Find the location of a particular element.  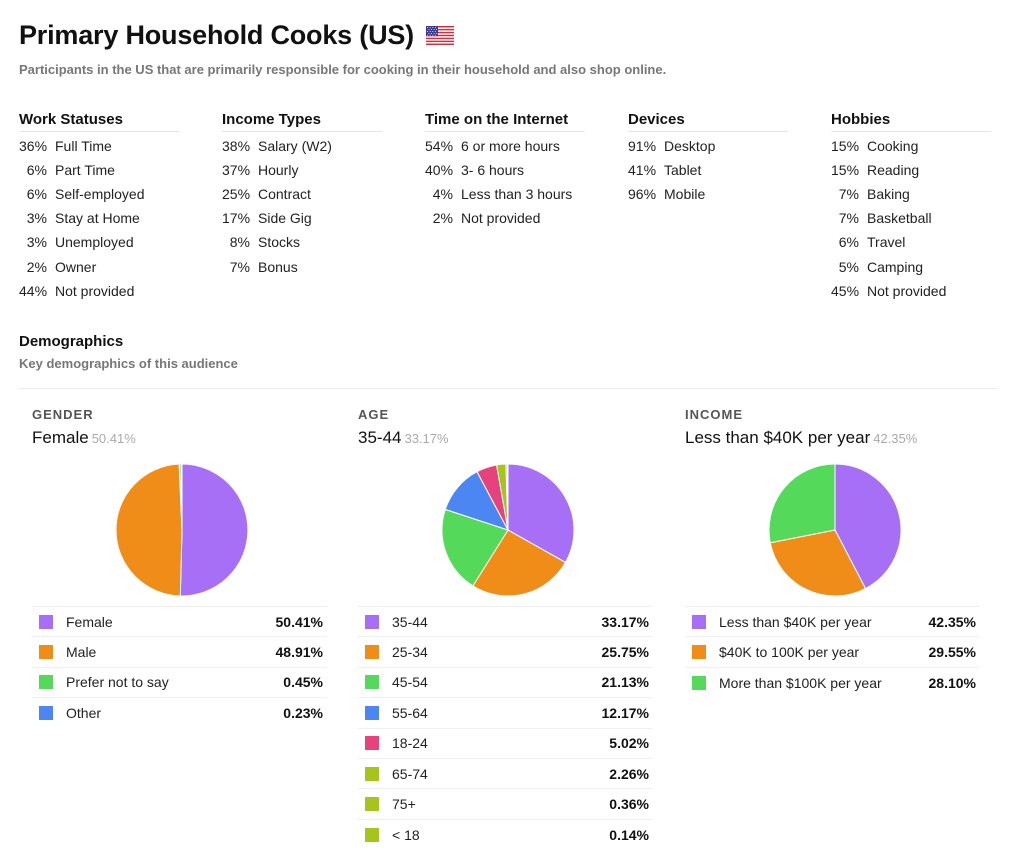

stat-row: 7% Baking is located at coordinates (911, 194).